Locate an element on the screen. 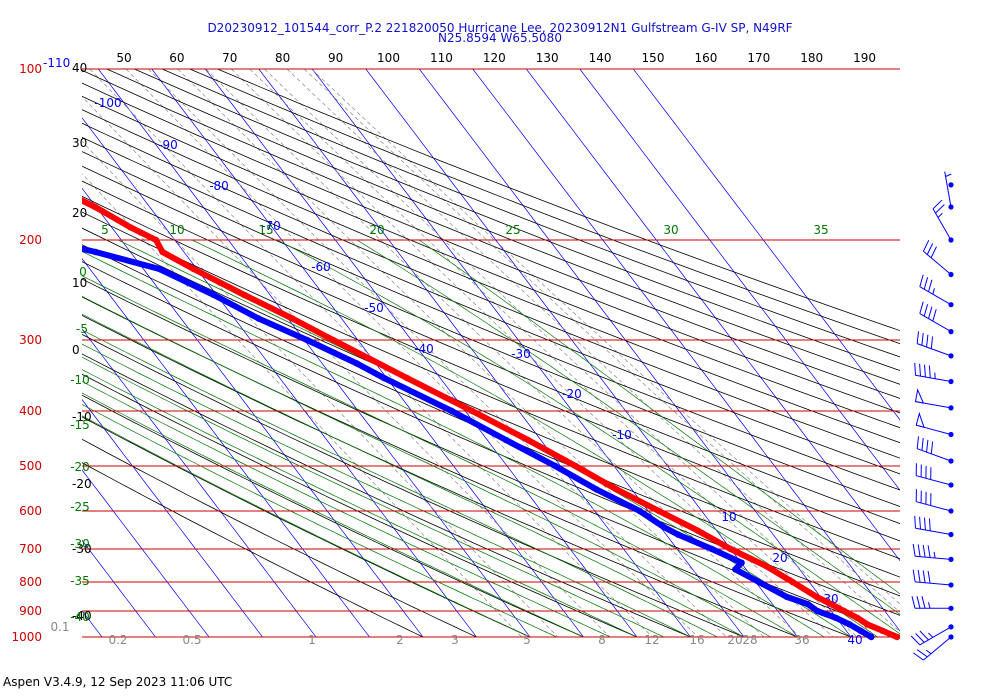  top-axis-label: 150 is located at coordinates (653, 58).